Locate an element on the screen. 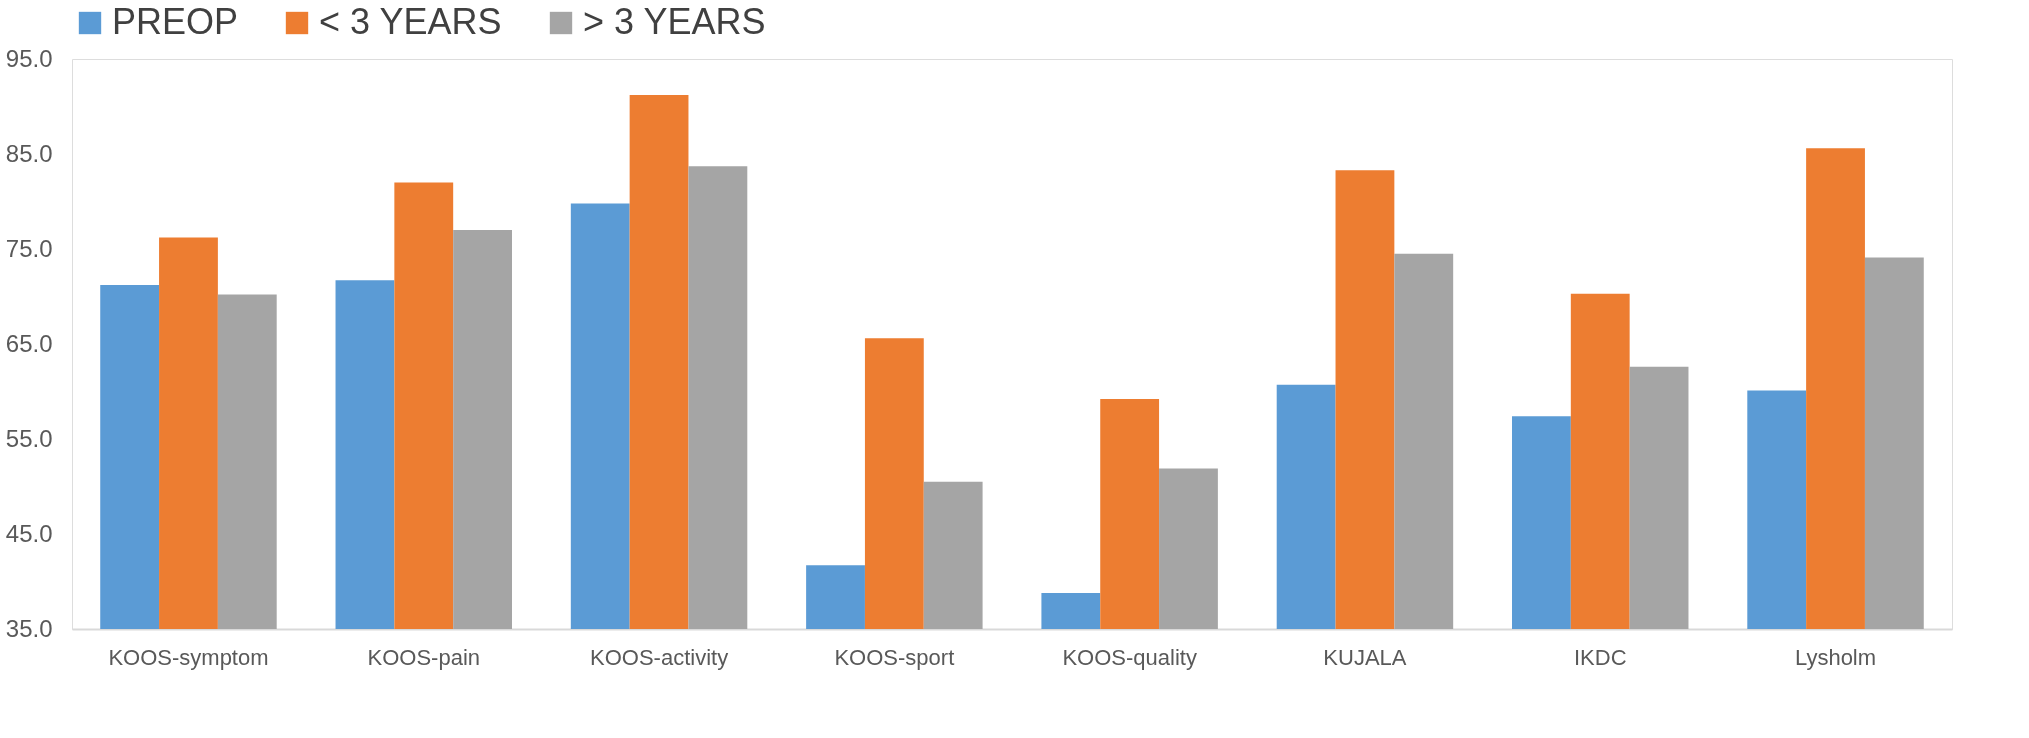  x-tick-label: Lysholm is located at coordinates (1835, 657).